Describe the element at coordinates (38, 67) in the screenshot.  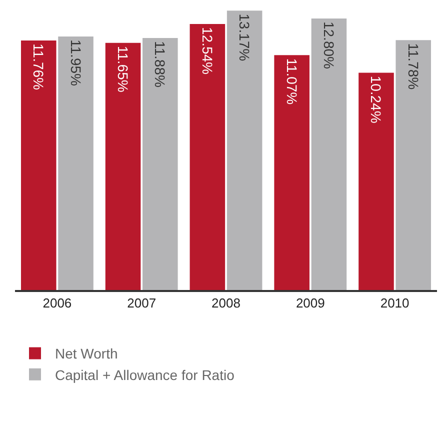
I see `data-label: 11.76%` at that location.